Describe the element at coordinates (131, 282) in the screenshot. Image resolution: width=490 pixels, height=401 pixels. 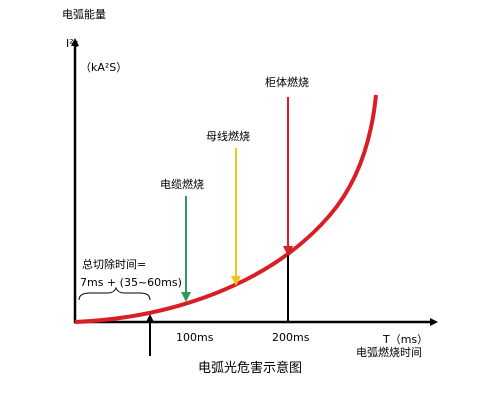
I see `total-time-value: 7ms + (35~60ms)` at that location.